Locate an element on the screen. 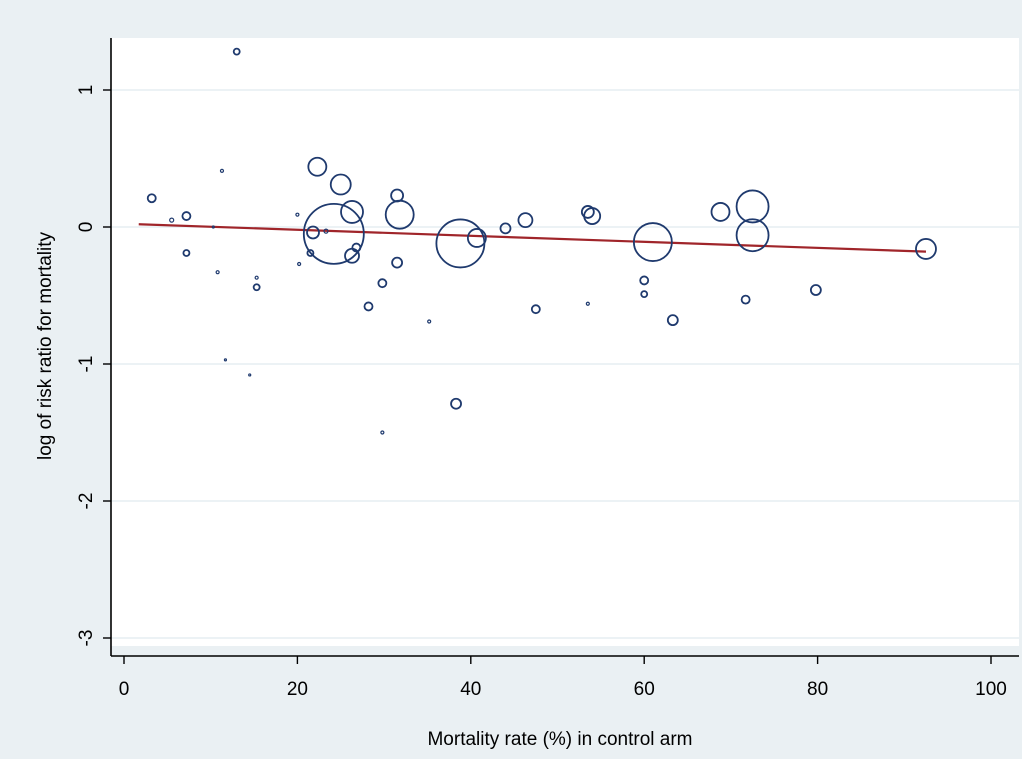 Image resolution: width=1022 pixels, height=759 pixels. y-ticks: 1 0 -1 -2 -3 is located at coordinates (93, 366).